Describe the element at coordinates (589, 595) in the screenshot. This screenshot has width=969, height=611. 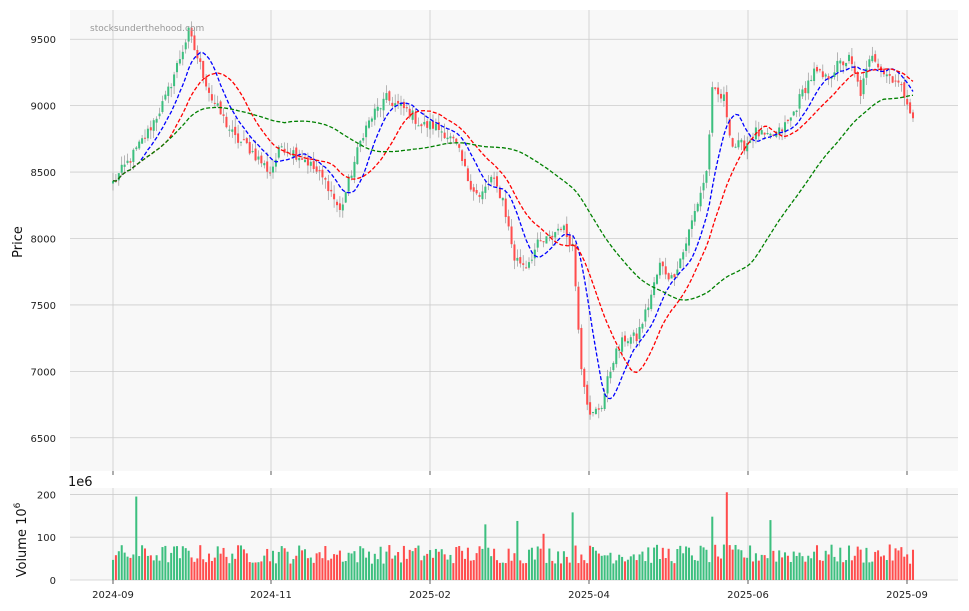
I see `x-tick-label: 2025-04` at that location.